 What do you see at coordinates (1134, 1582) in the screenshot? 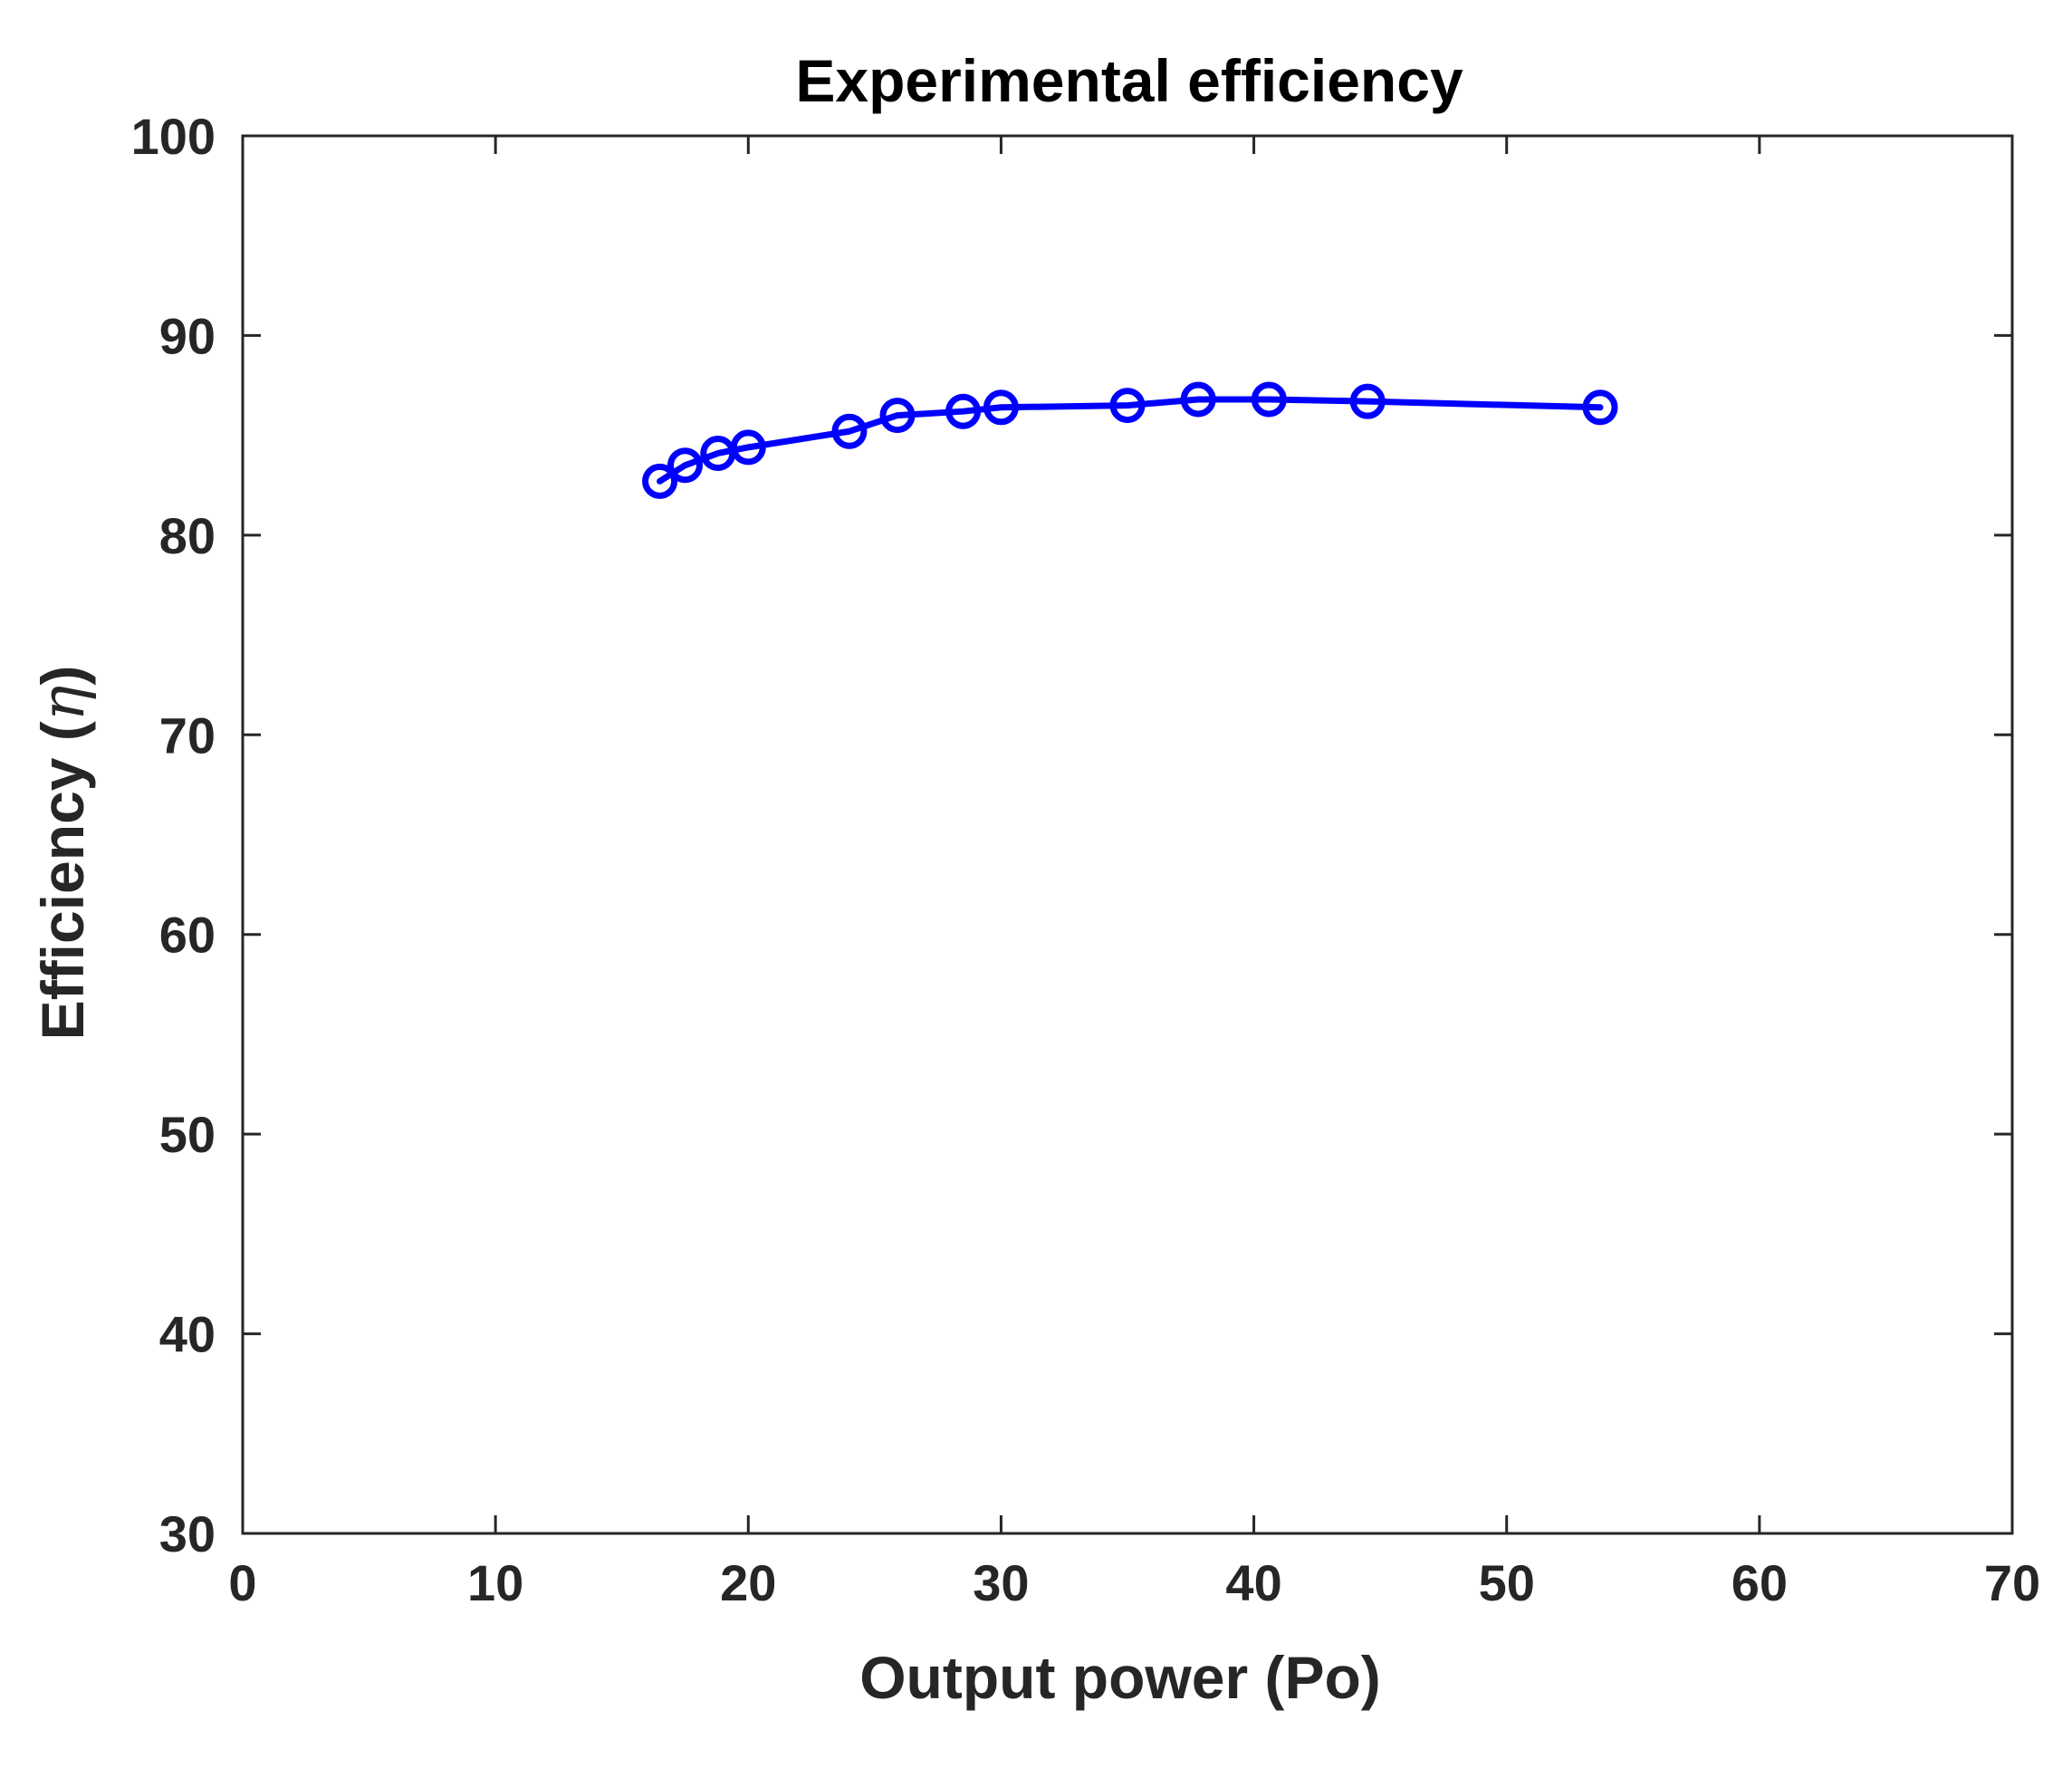
I see `x-tick-labels: 0 10 20 30 40 50 60 70` at bounding box center [1134, 1582].